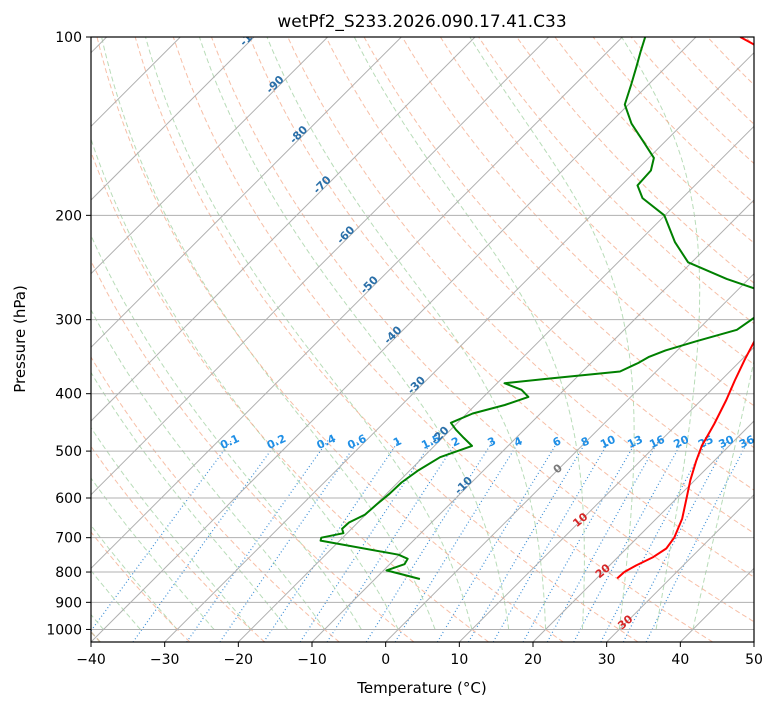  Describe the element at coordinates (239, 660) in the screenshot. I see `x-tick-label: −20` at that location.